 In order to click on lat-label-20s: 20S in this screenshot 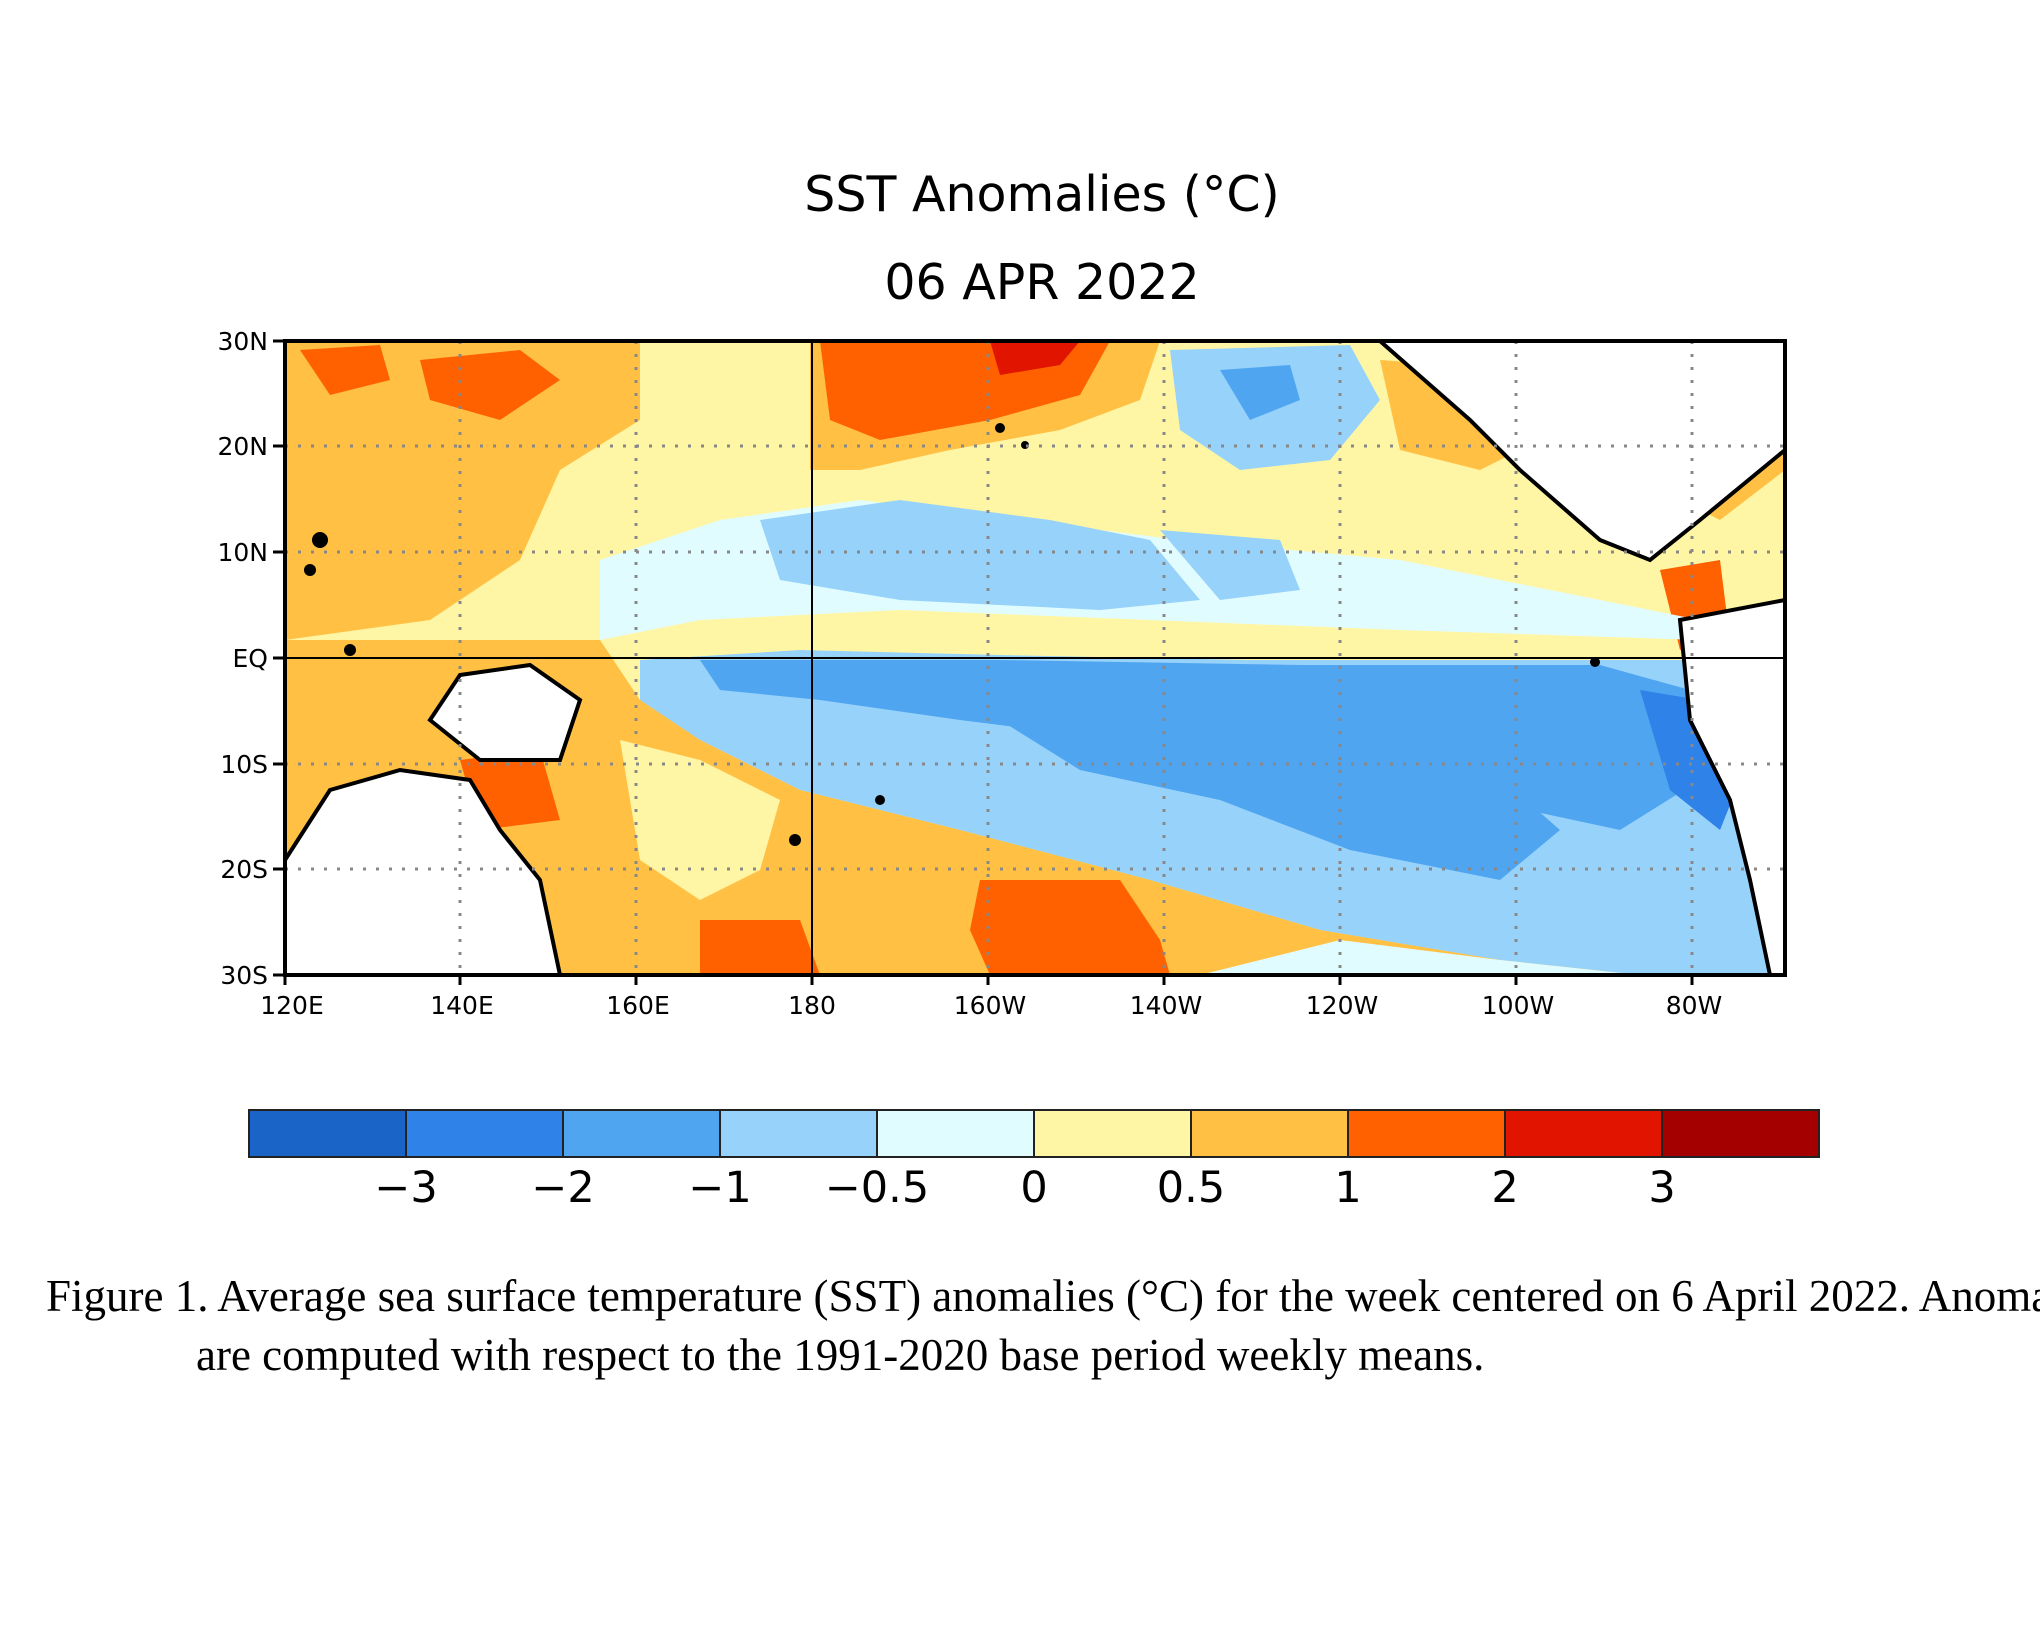, I will do `click(244, 869)`.